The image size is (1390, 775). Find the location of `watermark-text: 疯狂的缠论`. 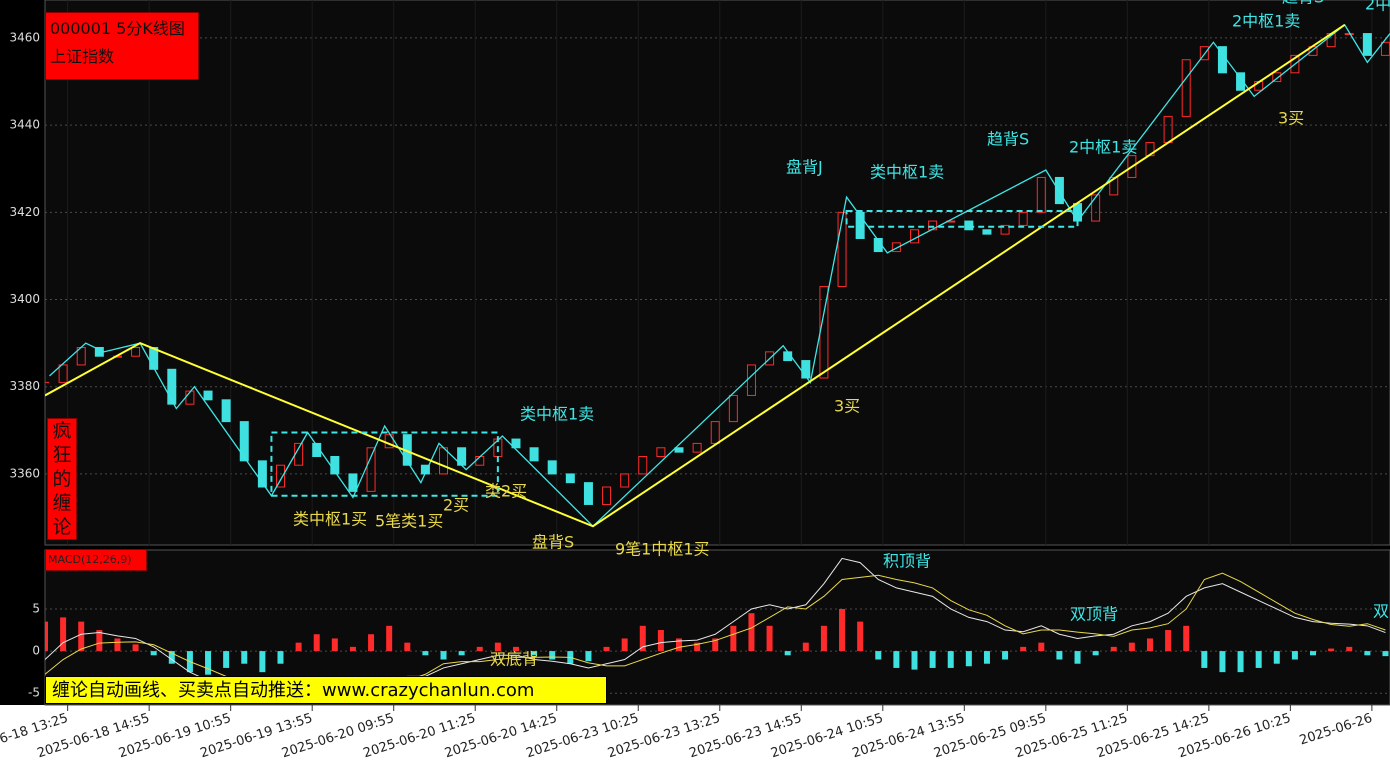

watermark-text: 疯狂的缠论 is located at coordinates (62, 479).